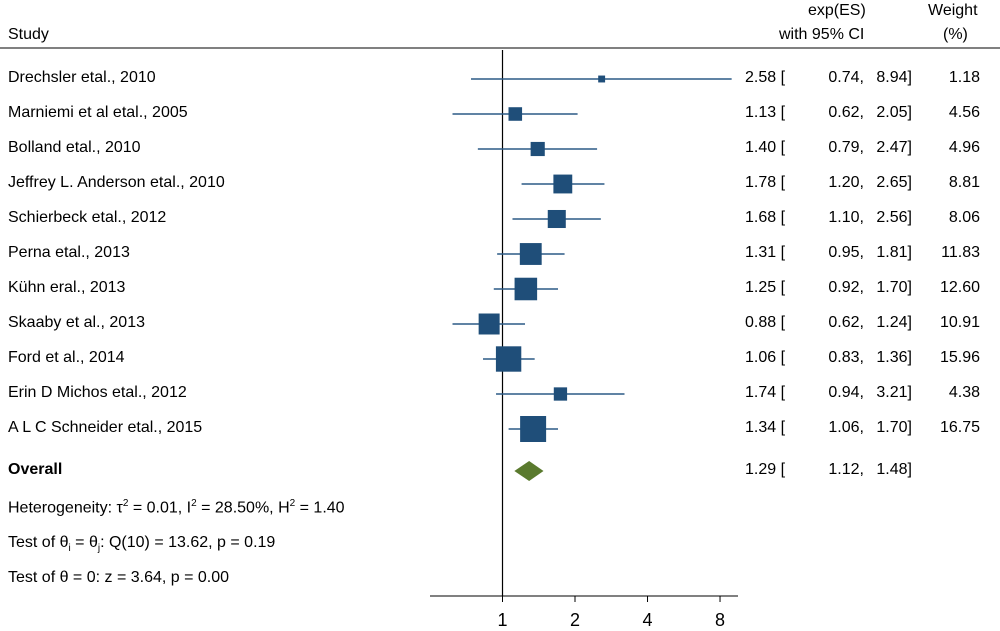 Image resolution: width=1000 pixels, height=631 pixels. Describe the element at coordinates (837, 10) in the screenshot. I see `es-column-header-line1: exp(ES)` at that location.